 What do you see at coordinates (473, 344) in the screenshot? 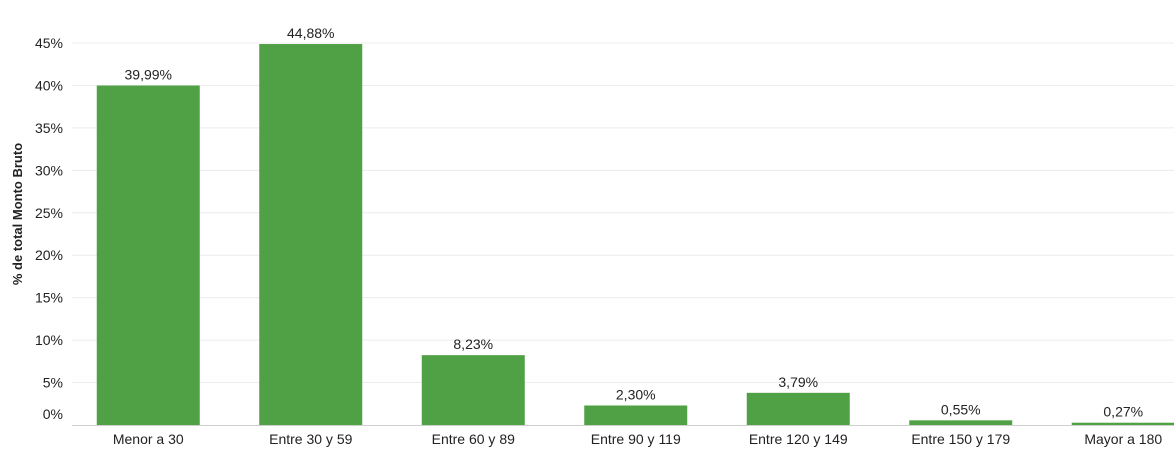
I see `bar-value-label: 8,23%` at bounding box center [473, 344].